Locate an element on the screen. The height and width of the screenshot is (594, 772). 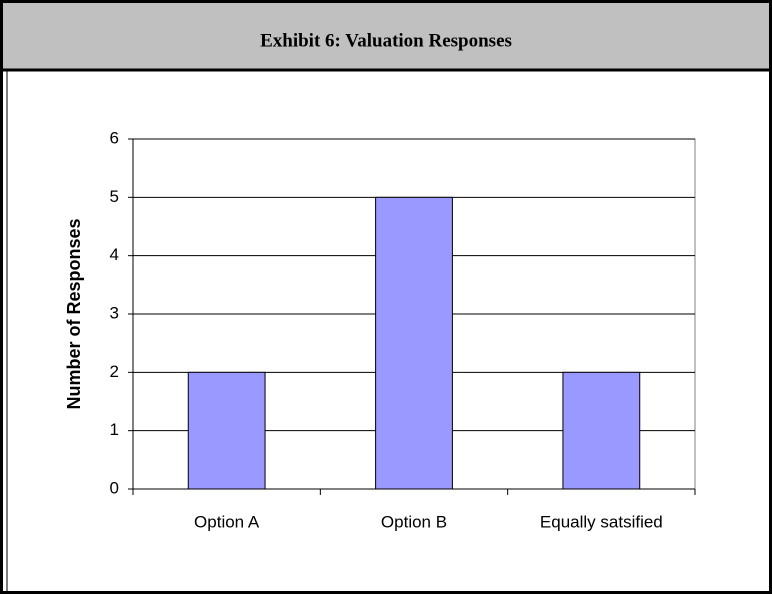
x-tick-label: Option B is located at coordinates (414, 521).